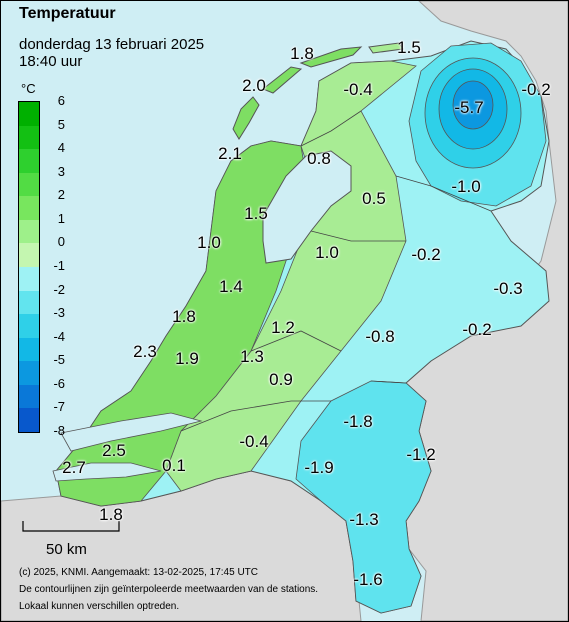 This screenshot has width=569, height=622. What do you see at coordinates (66, 549) in the screenshot?
I see `scale-bar-label: 50 km` at bounding box center [66, 549].